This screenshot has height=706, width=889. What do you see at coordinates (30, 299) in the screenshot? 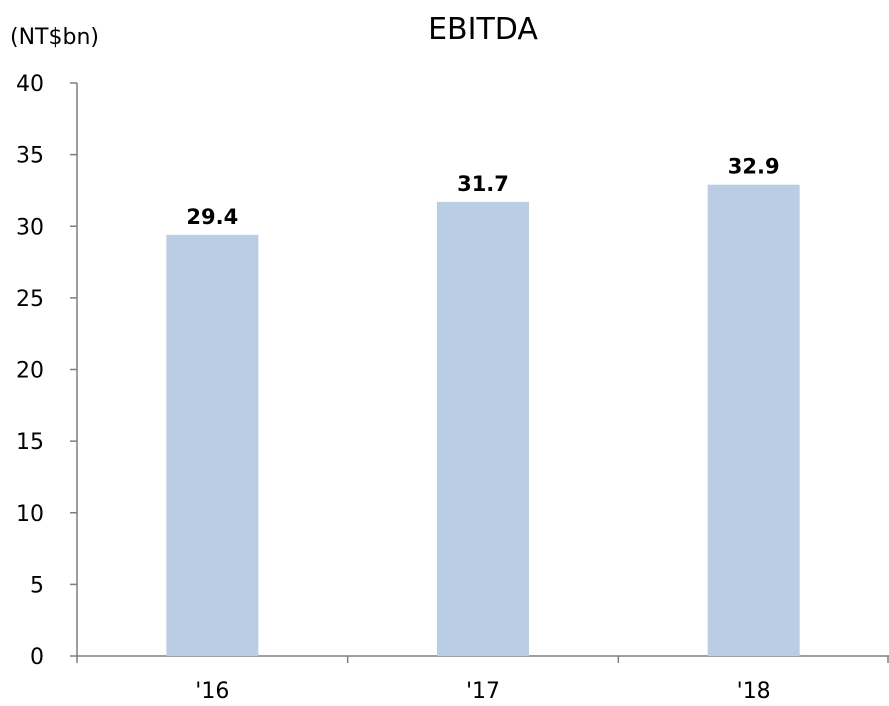
I see `y-tick-label: 25` at bounding box center [30, 299].